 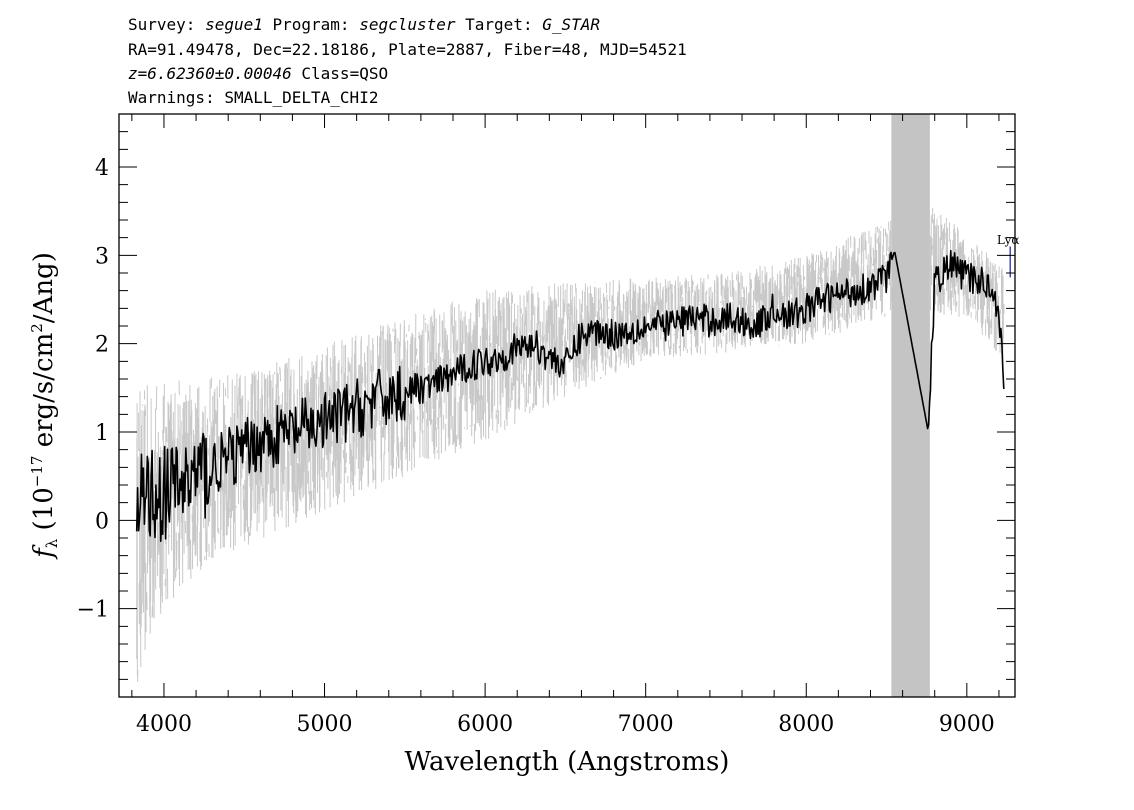 What do you see at coordinates (567, 762) in the screenshot?
I see `x-axis-title: Wavelength (Angstroms)` at bounding box center [567, 762].